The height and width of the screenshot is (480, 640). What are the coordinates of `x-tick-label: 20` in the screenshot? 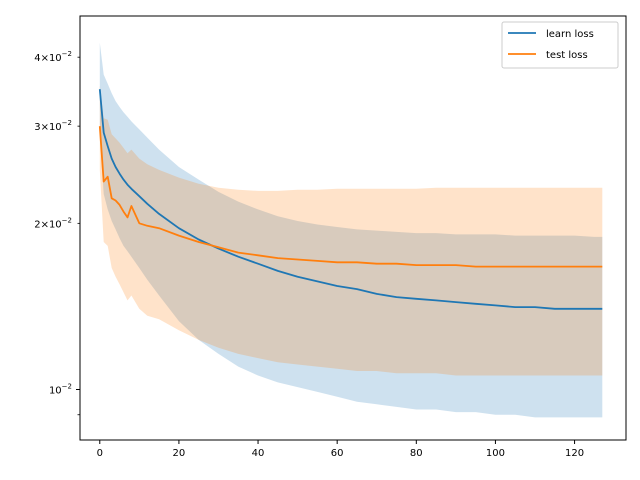 It's located at (179, 453).